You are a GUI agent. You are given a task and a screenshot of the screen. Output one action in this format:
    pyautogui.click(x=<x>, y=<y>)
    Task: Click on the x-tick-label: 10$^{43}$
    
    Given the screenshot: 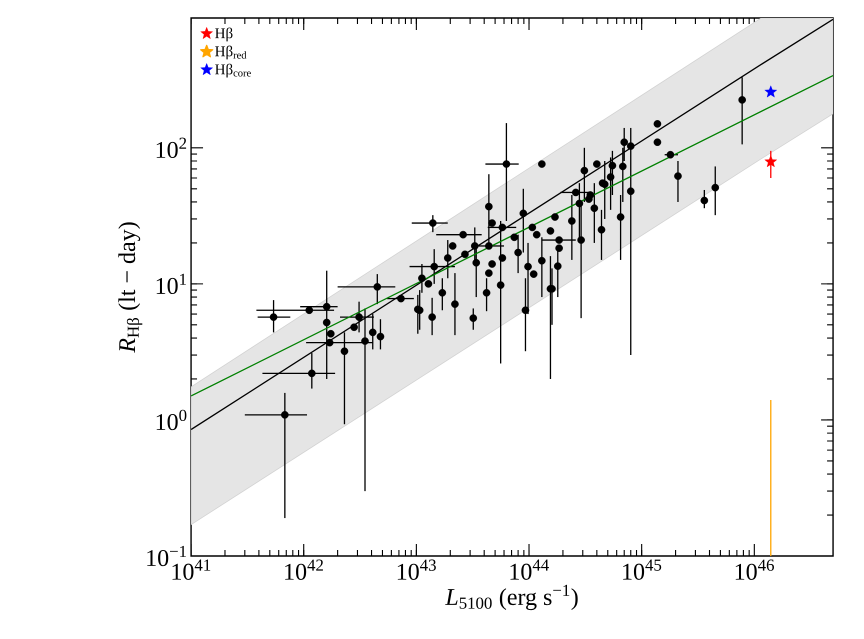 What is the action you would take?
    pyautogui.click(x=417, y=570)
    